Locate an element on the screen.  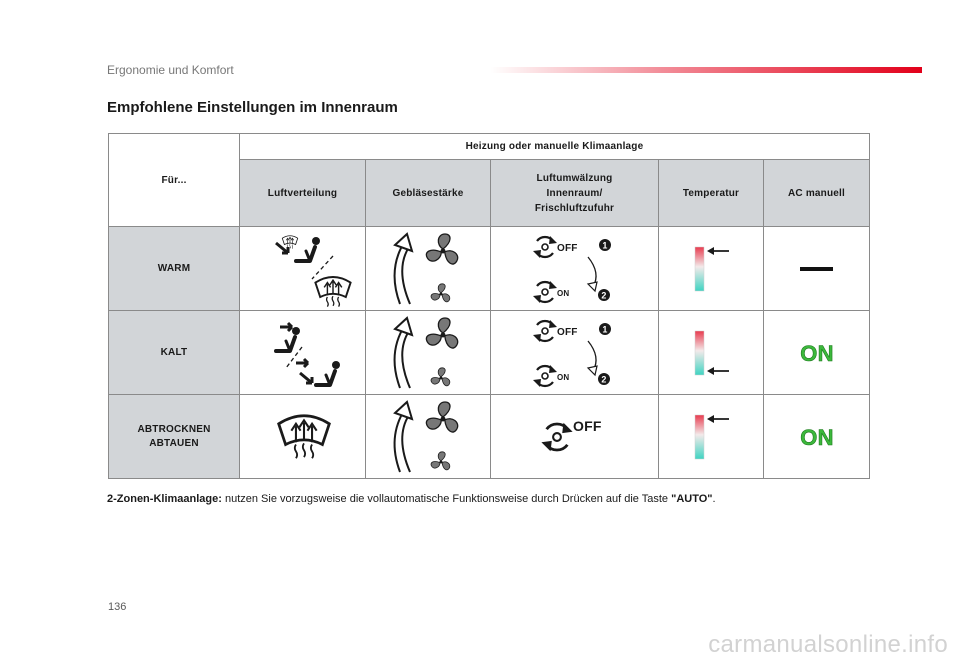
header-accent-bar is located at coordinates (706, 70).